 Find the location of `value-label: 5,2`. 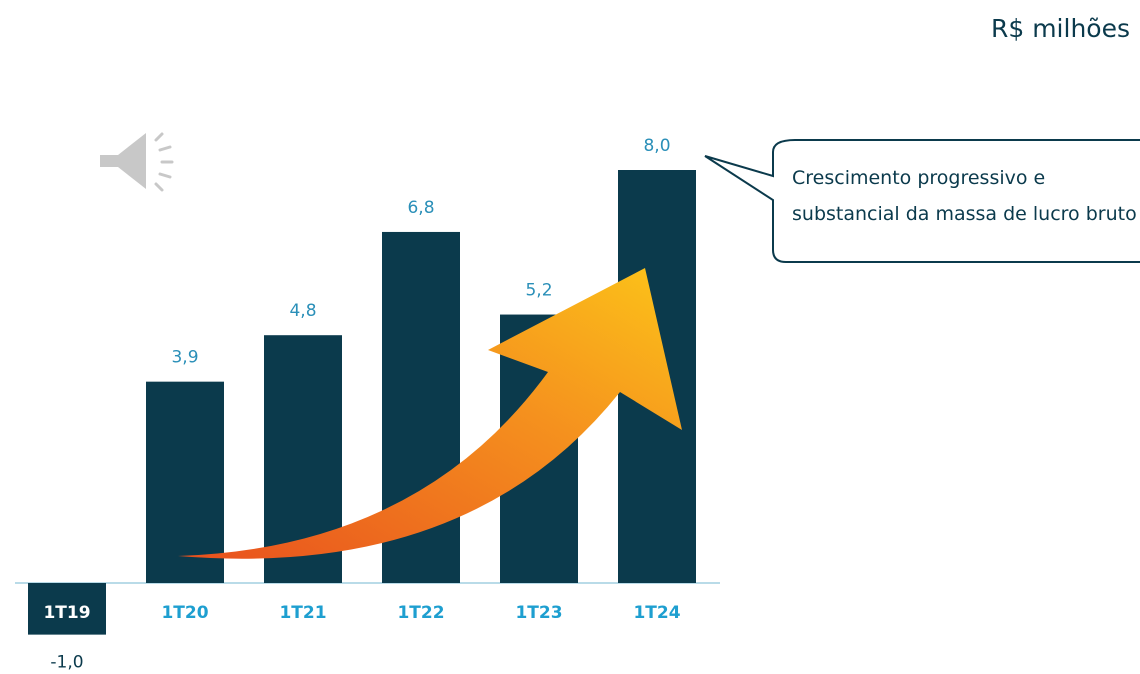

value-label: 5,2 is located at coordinates (538, 291).